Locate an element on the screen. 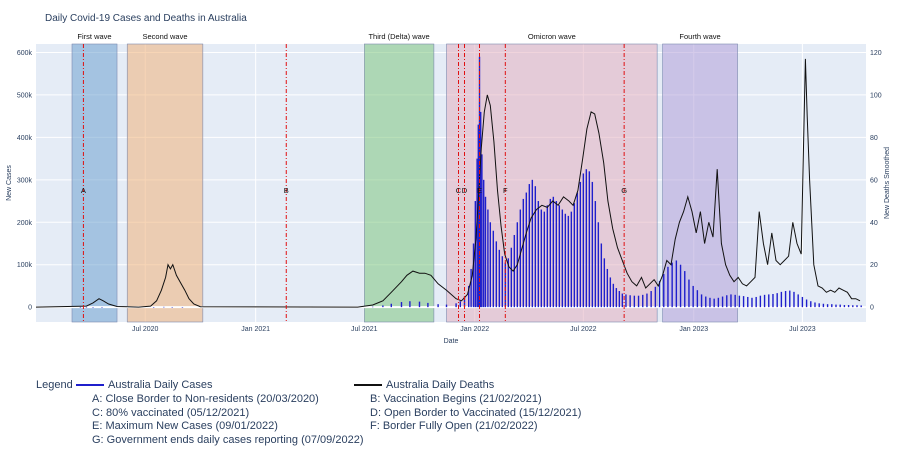 The width and height of the screenshot is (904, 452). wave-label: Fourth wave is located at coordinates (699, 36).